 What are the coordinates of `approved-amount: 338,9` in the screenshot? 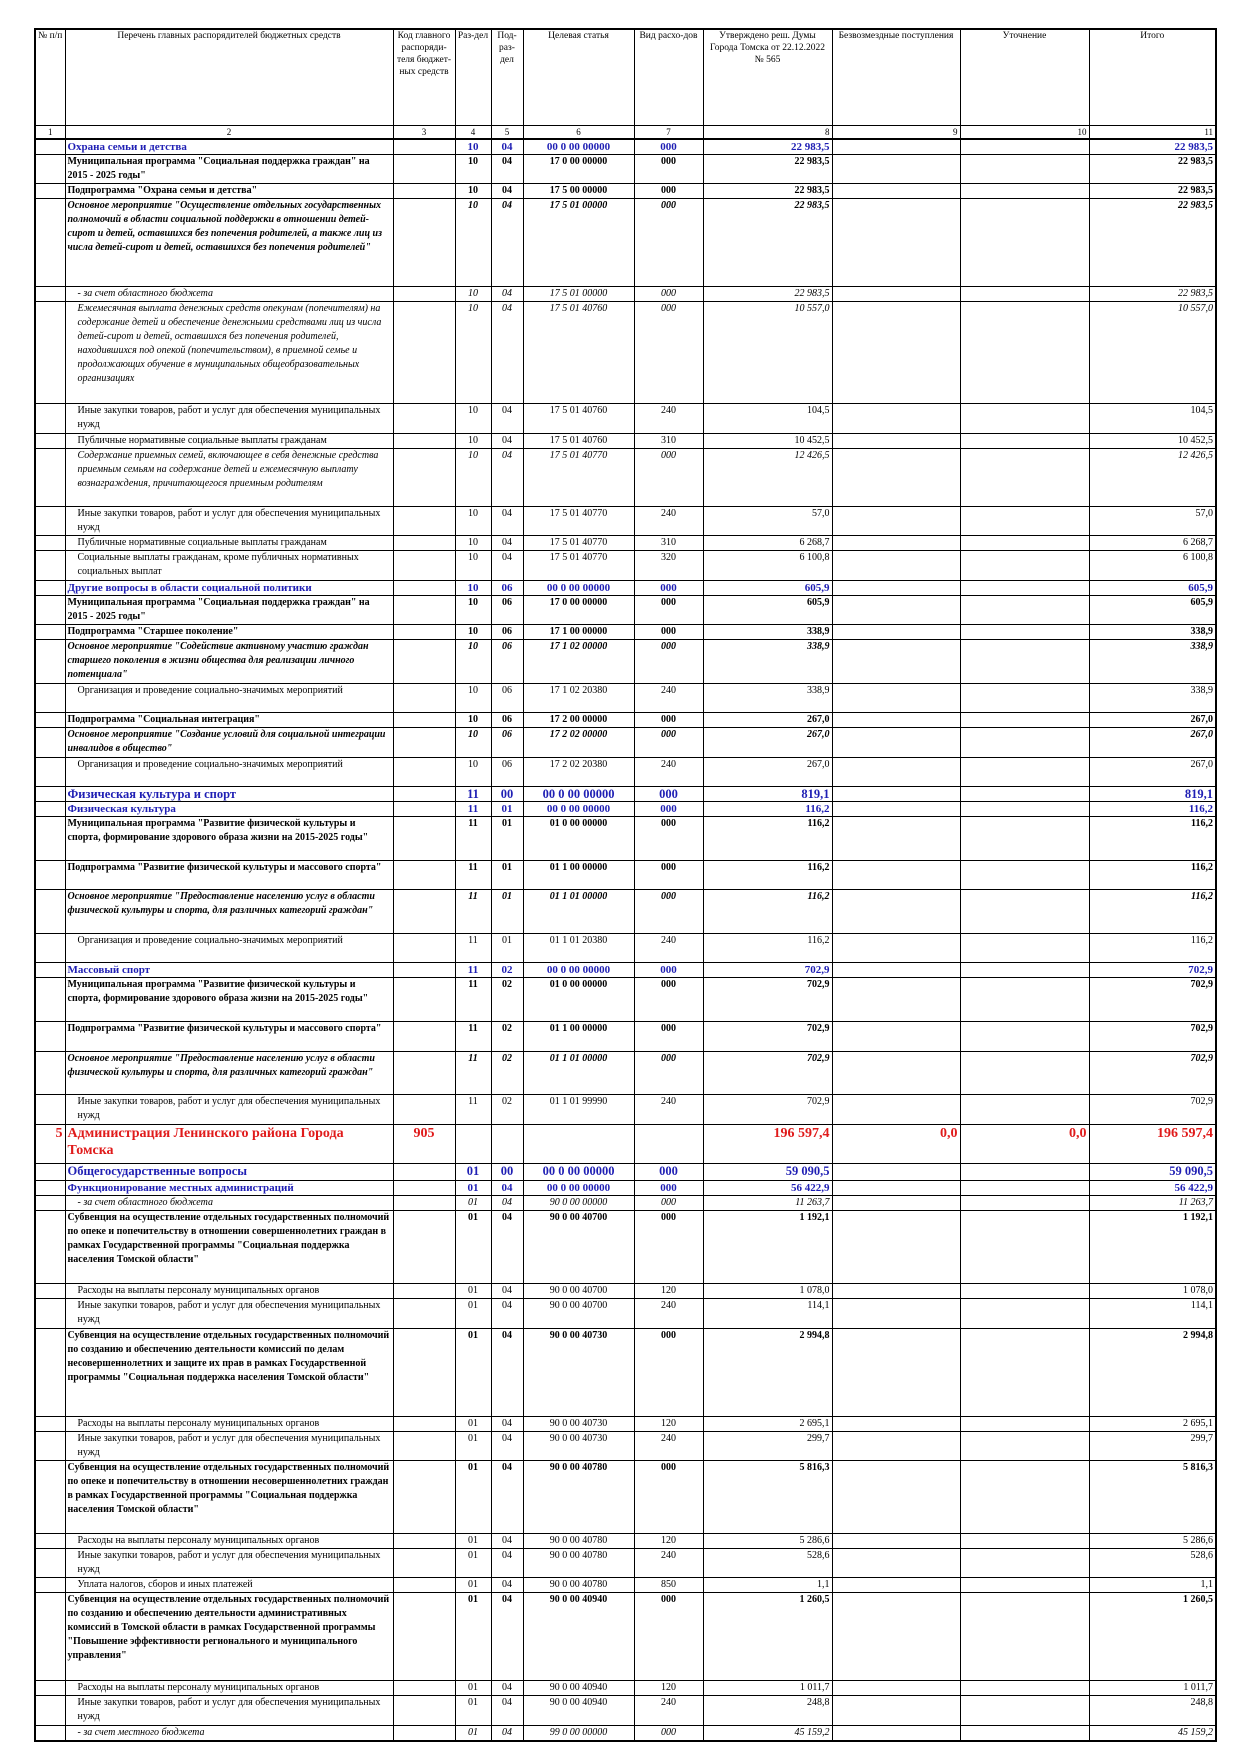 It's located at (767, 661).